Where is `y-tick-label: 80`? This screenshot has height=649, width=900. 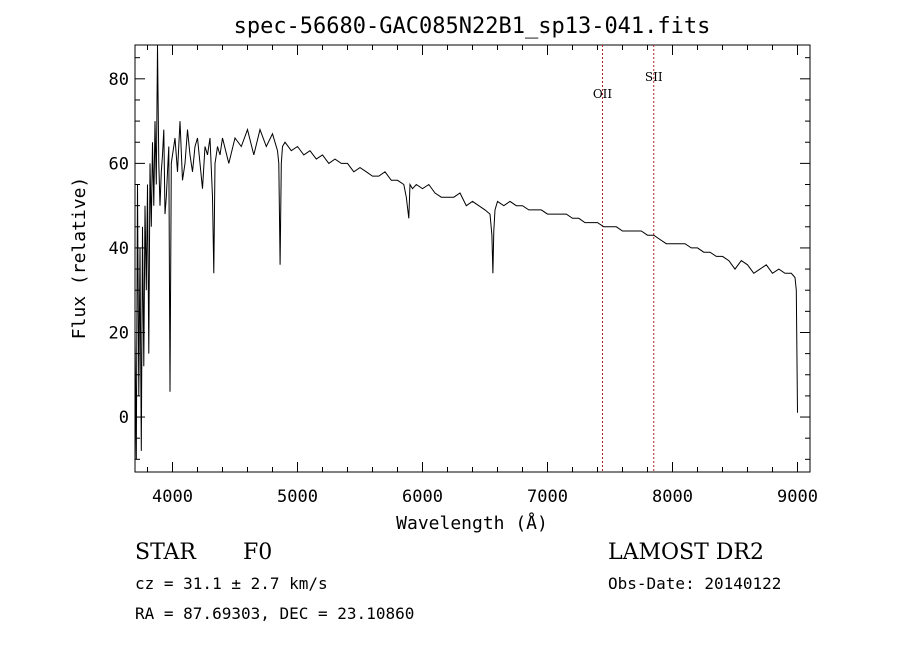 y-tick-label: 80 is located at coordinates (119, 80).